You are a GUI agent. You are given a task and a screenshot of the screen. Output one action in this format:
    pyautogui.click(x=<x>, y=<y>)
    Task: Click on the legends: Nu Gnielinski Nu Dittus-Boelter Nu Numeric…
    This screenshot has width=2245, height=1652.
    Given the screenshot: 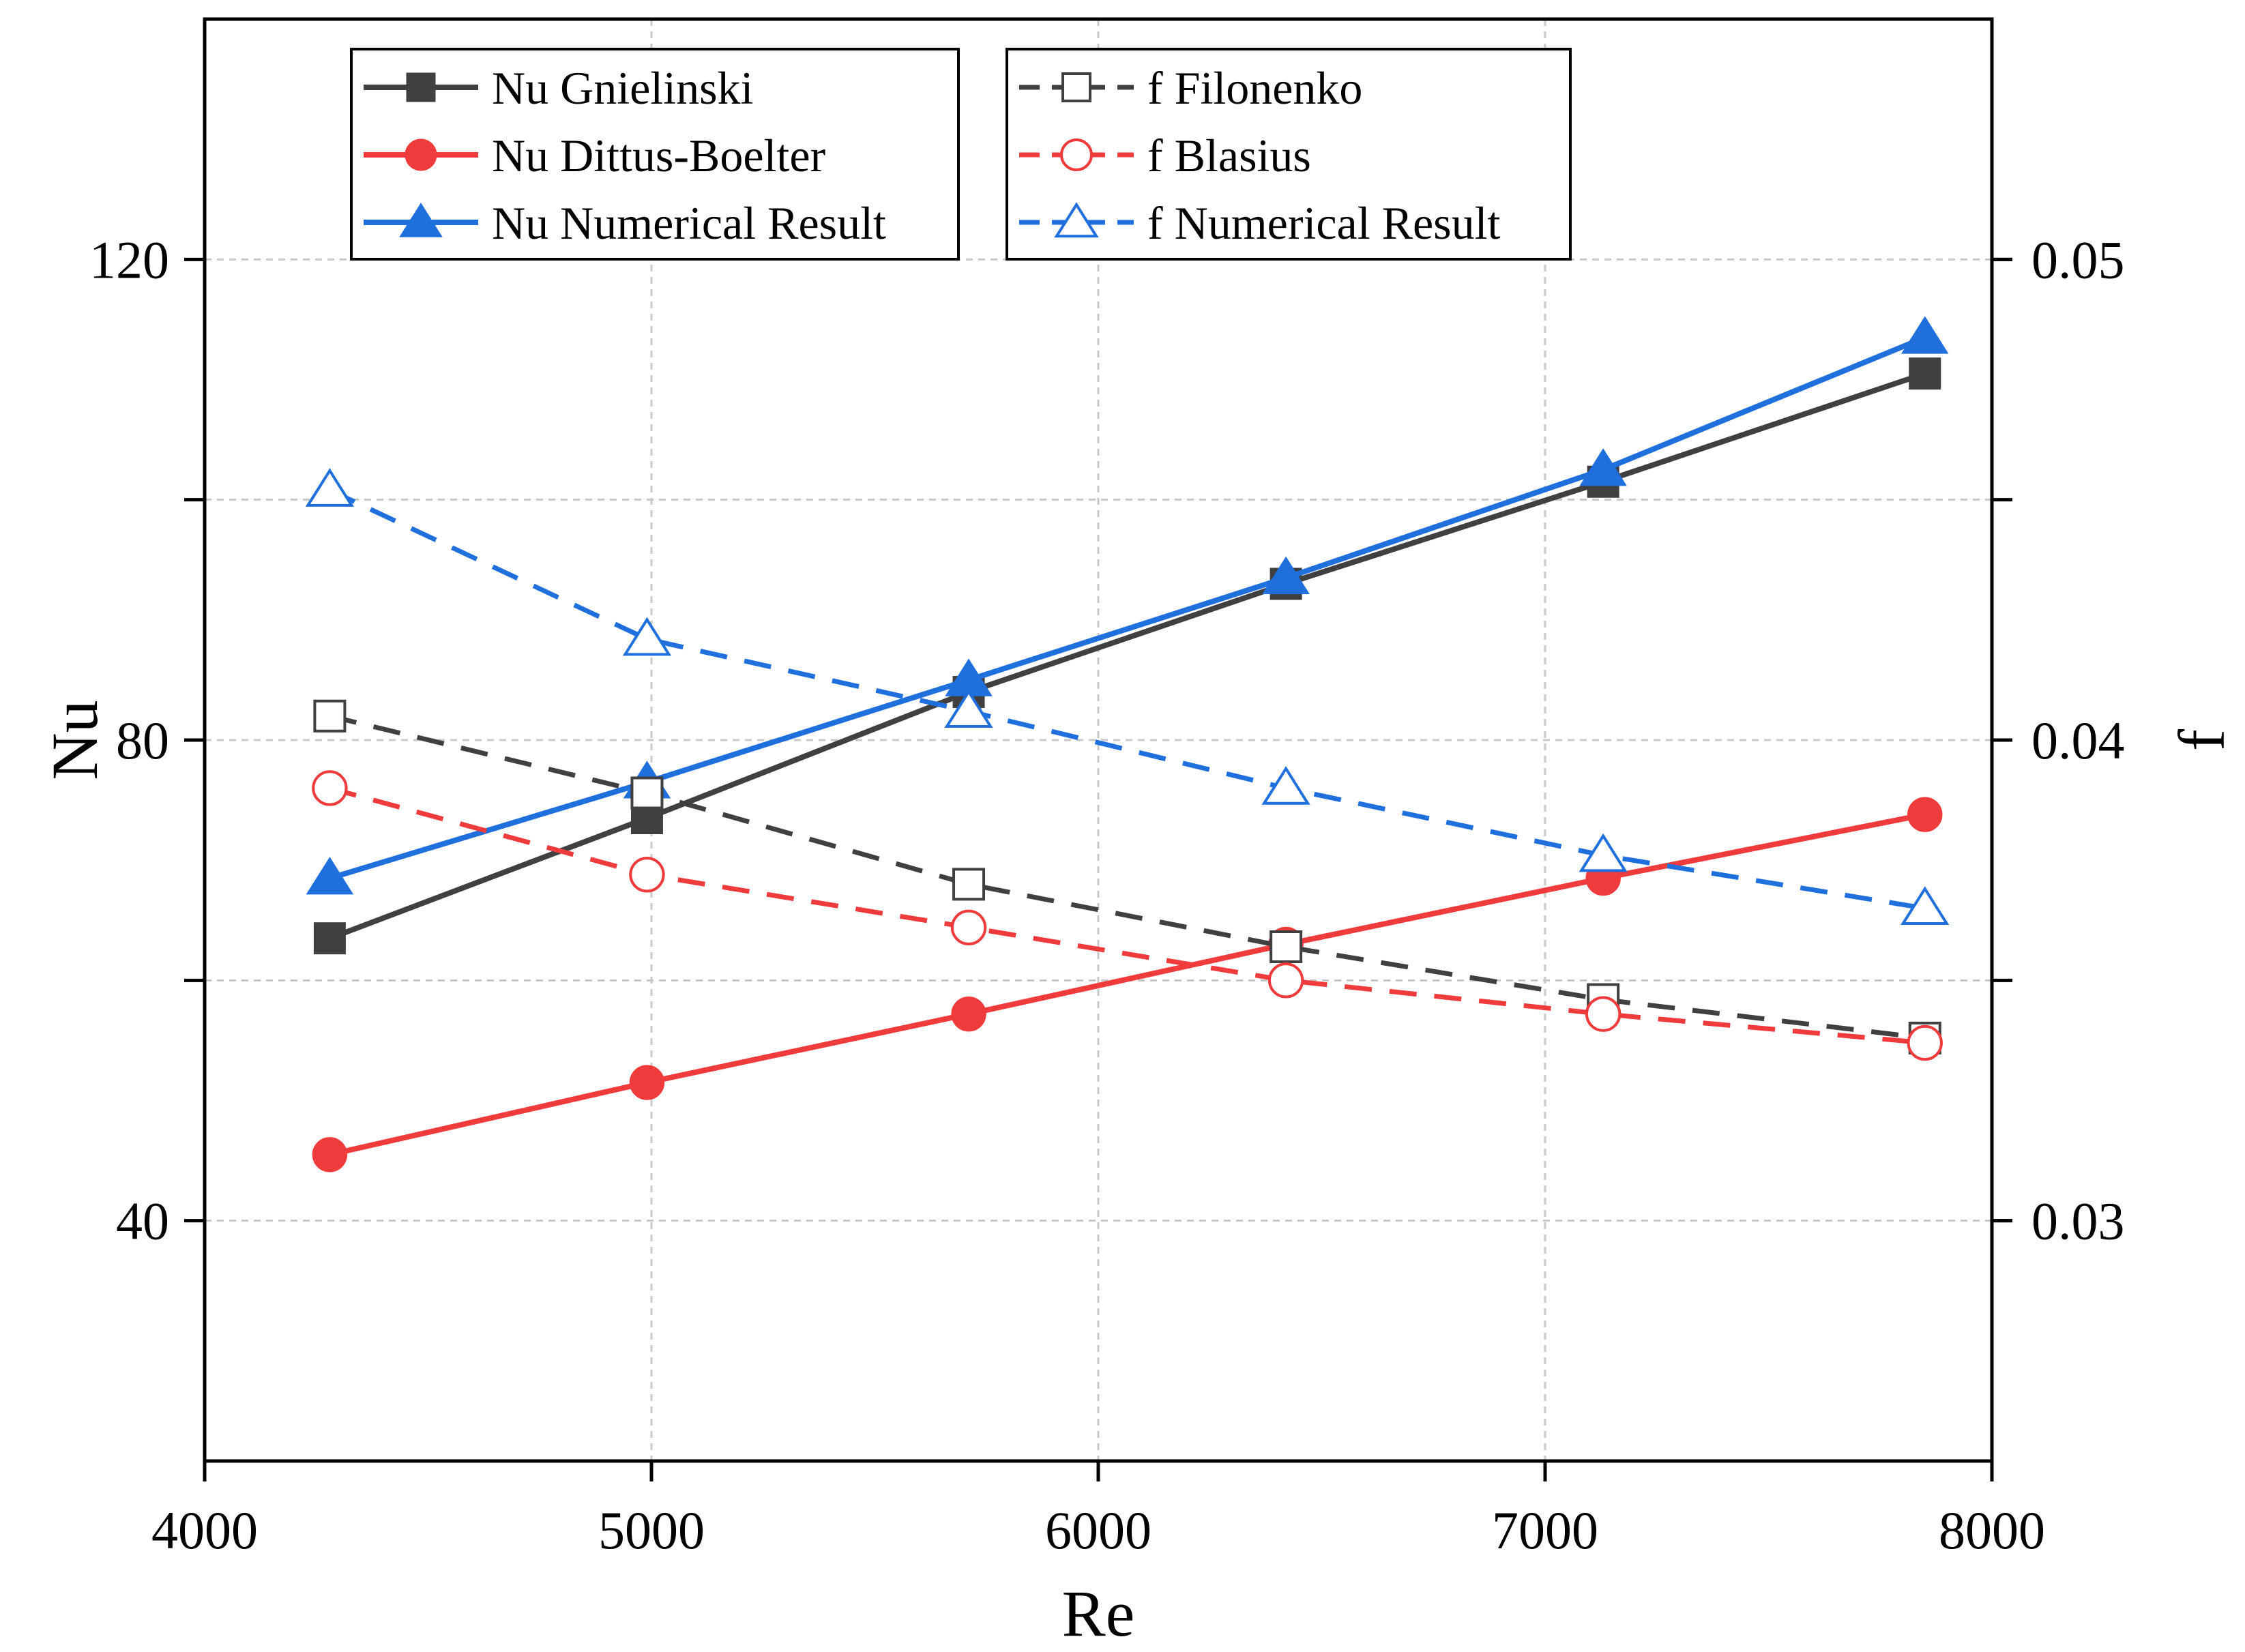 What is the action you would take?
    pyautogui.click(x=961, y=154)
    